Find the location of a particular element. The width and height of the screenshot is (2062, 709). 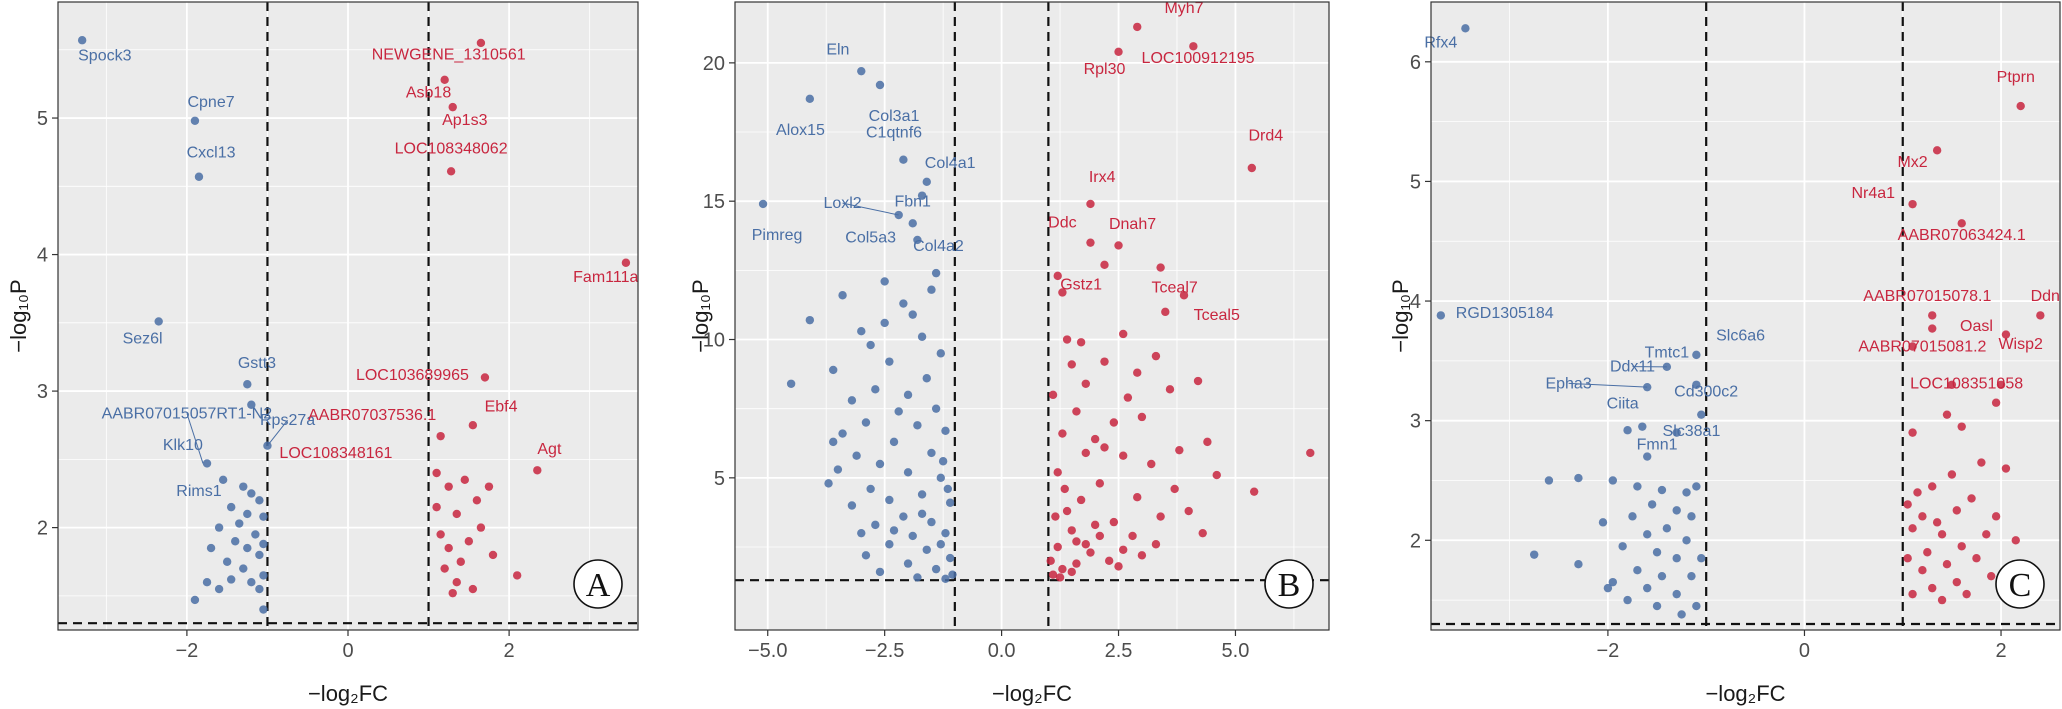

panel-letter: C is located at coordinates (2020, 585).